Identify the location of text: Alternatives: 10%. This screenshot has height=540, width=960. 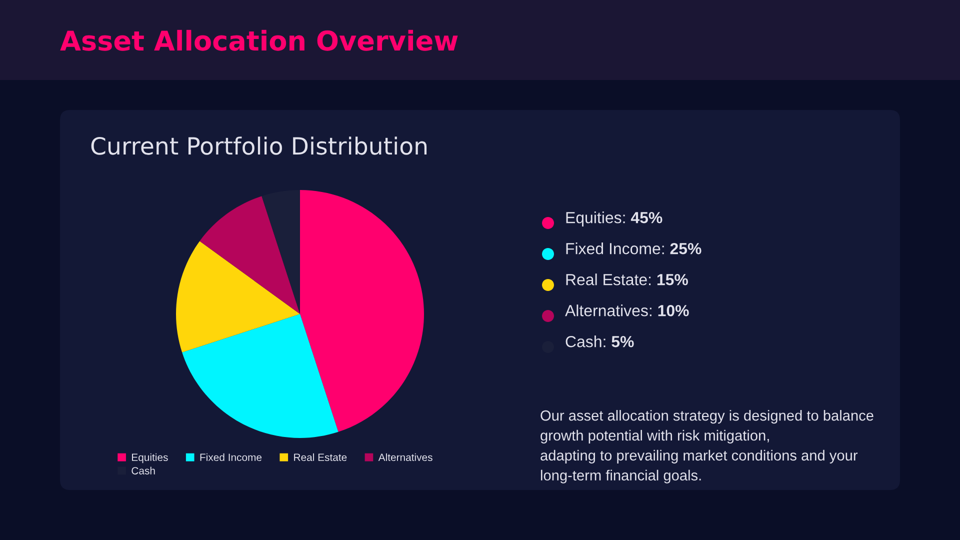
(627, 310).